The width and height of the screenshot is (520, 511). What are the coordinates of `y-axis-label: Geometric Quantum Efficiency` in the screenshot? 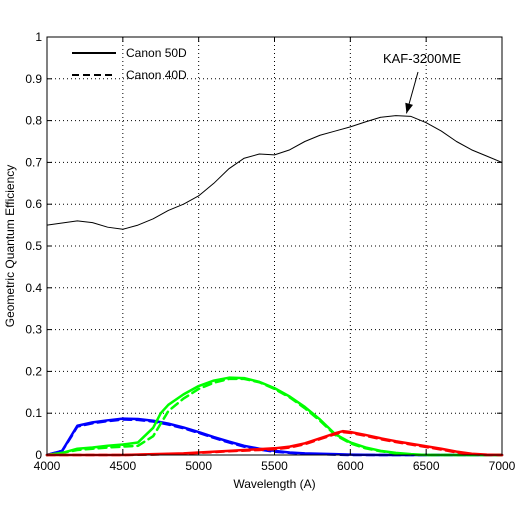 It's located at (10, 246).